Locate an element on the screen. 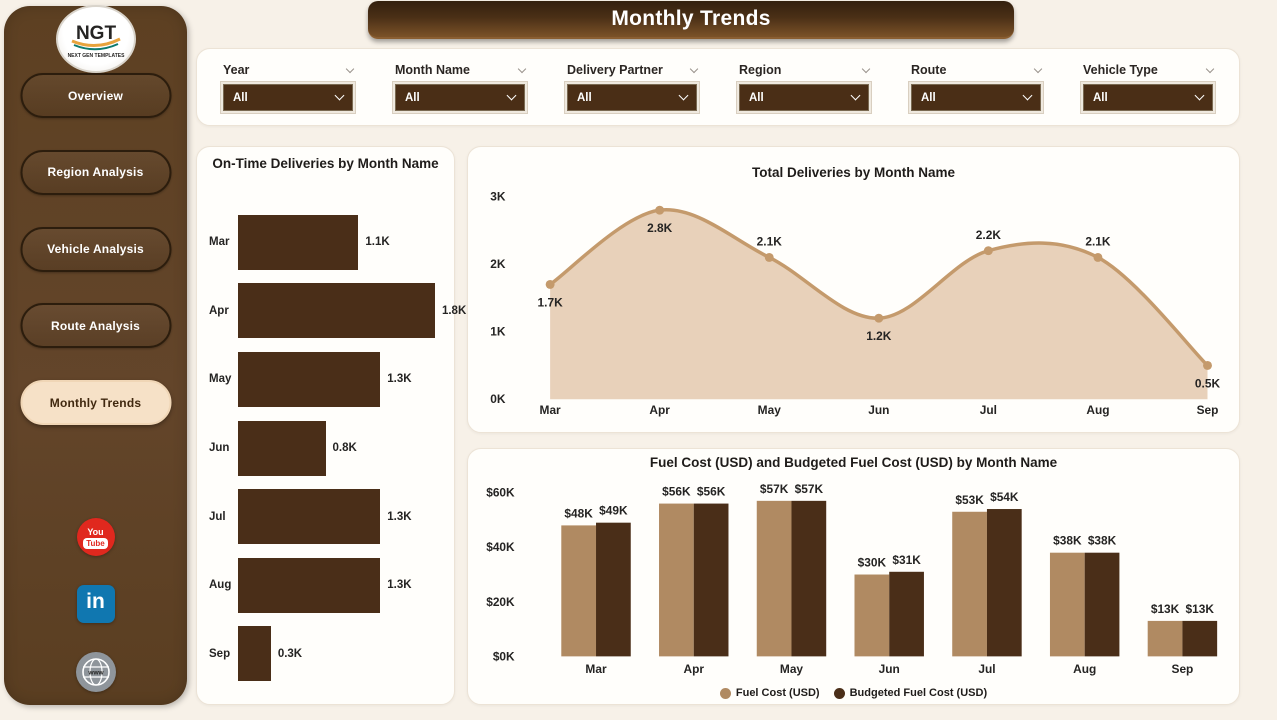 The image size is (1277, 720). ontime-row-jul: Jul 1.3K is located at coordinates (329, 516).